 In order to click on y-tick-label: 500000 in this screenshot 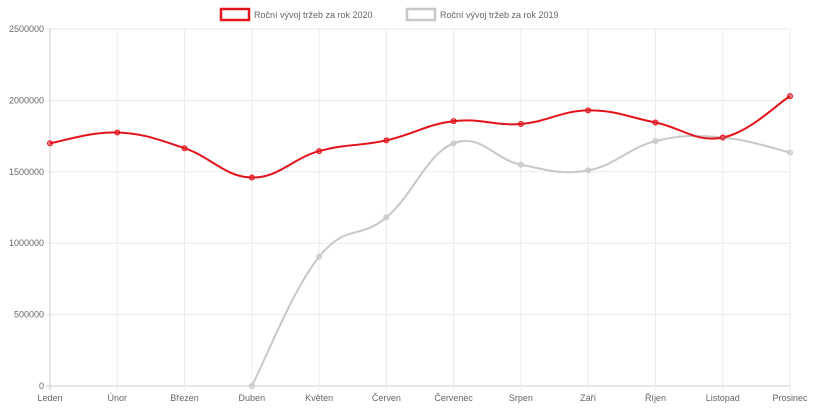, I will do `click(29, 315)`.